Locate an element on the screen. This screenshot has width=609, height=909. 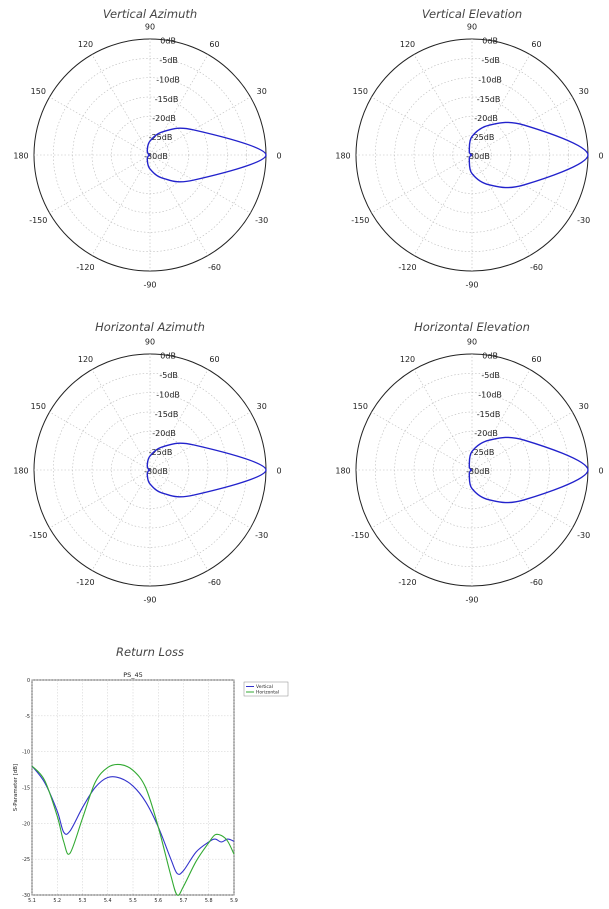
chart-title: Horizontal Azimuth is located at coordinates (150, 327).